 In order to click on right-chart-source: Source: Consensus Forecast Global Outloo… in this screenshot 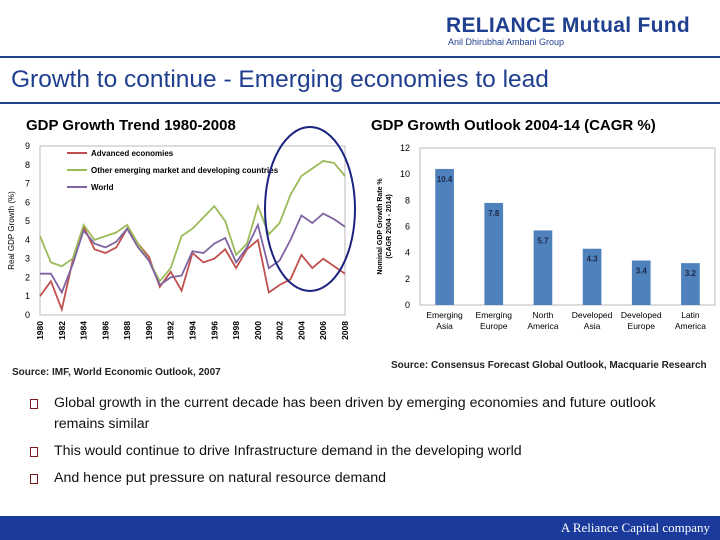, I will do `click(549, 365)`.